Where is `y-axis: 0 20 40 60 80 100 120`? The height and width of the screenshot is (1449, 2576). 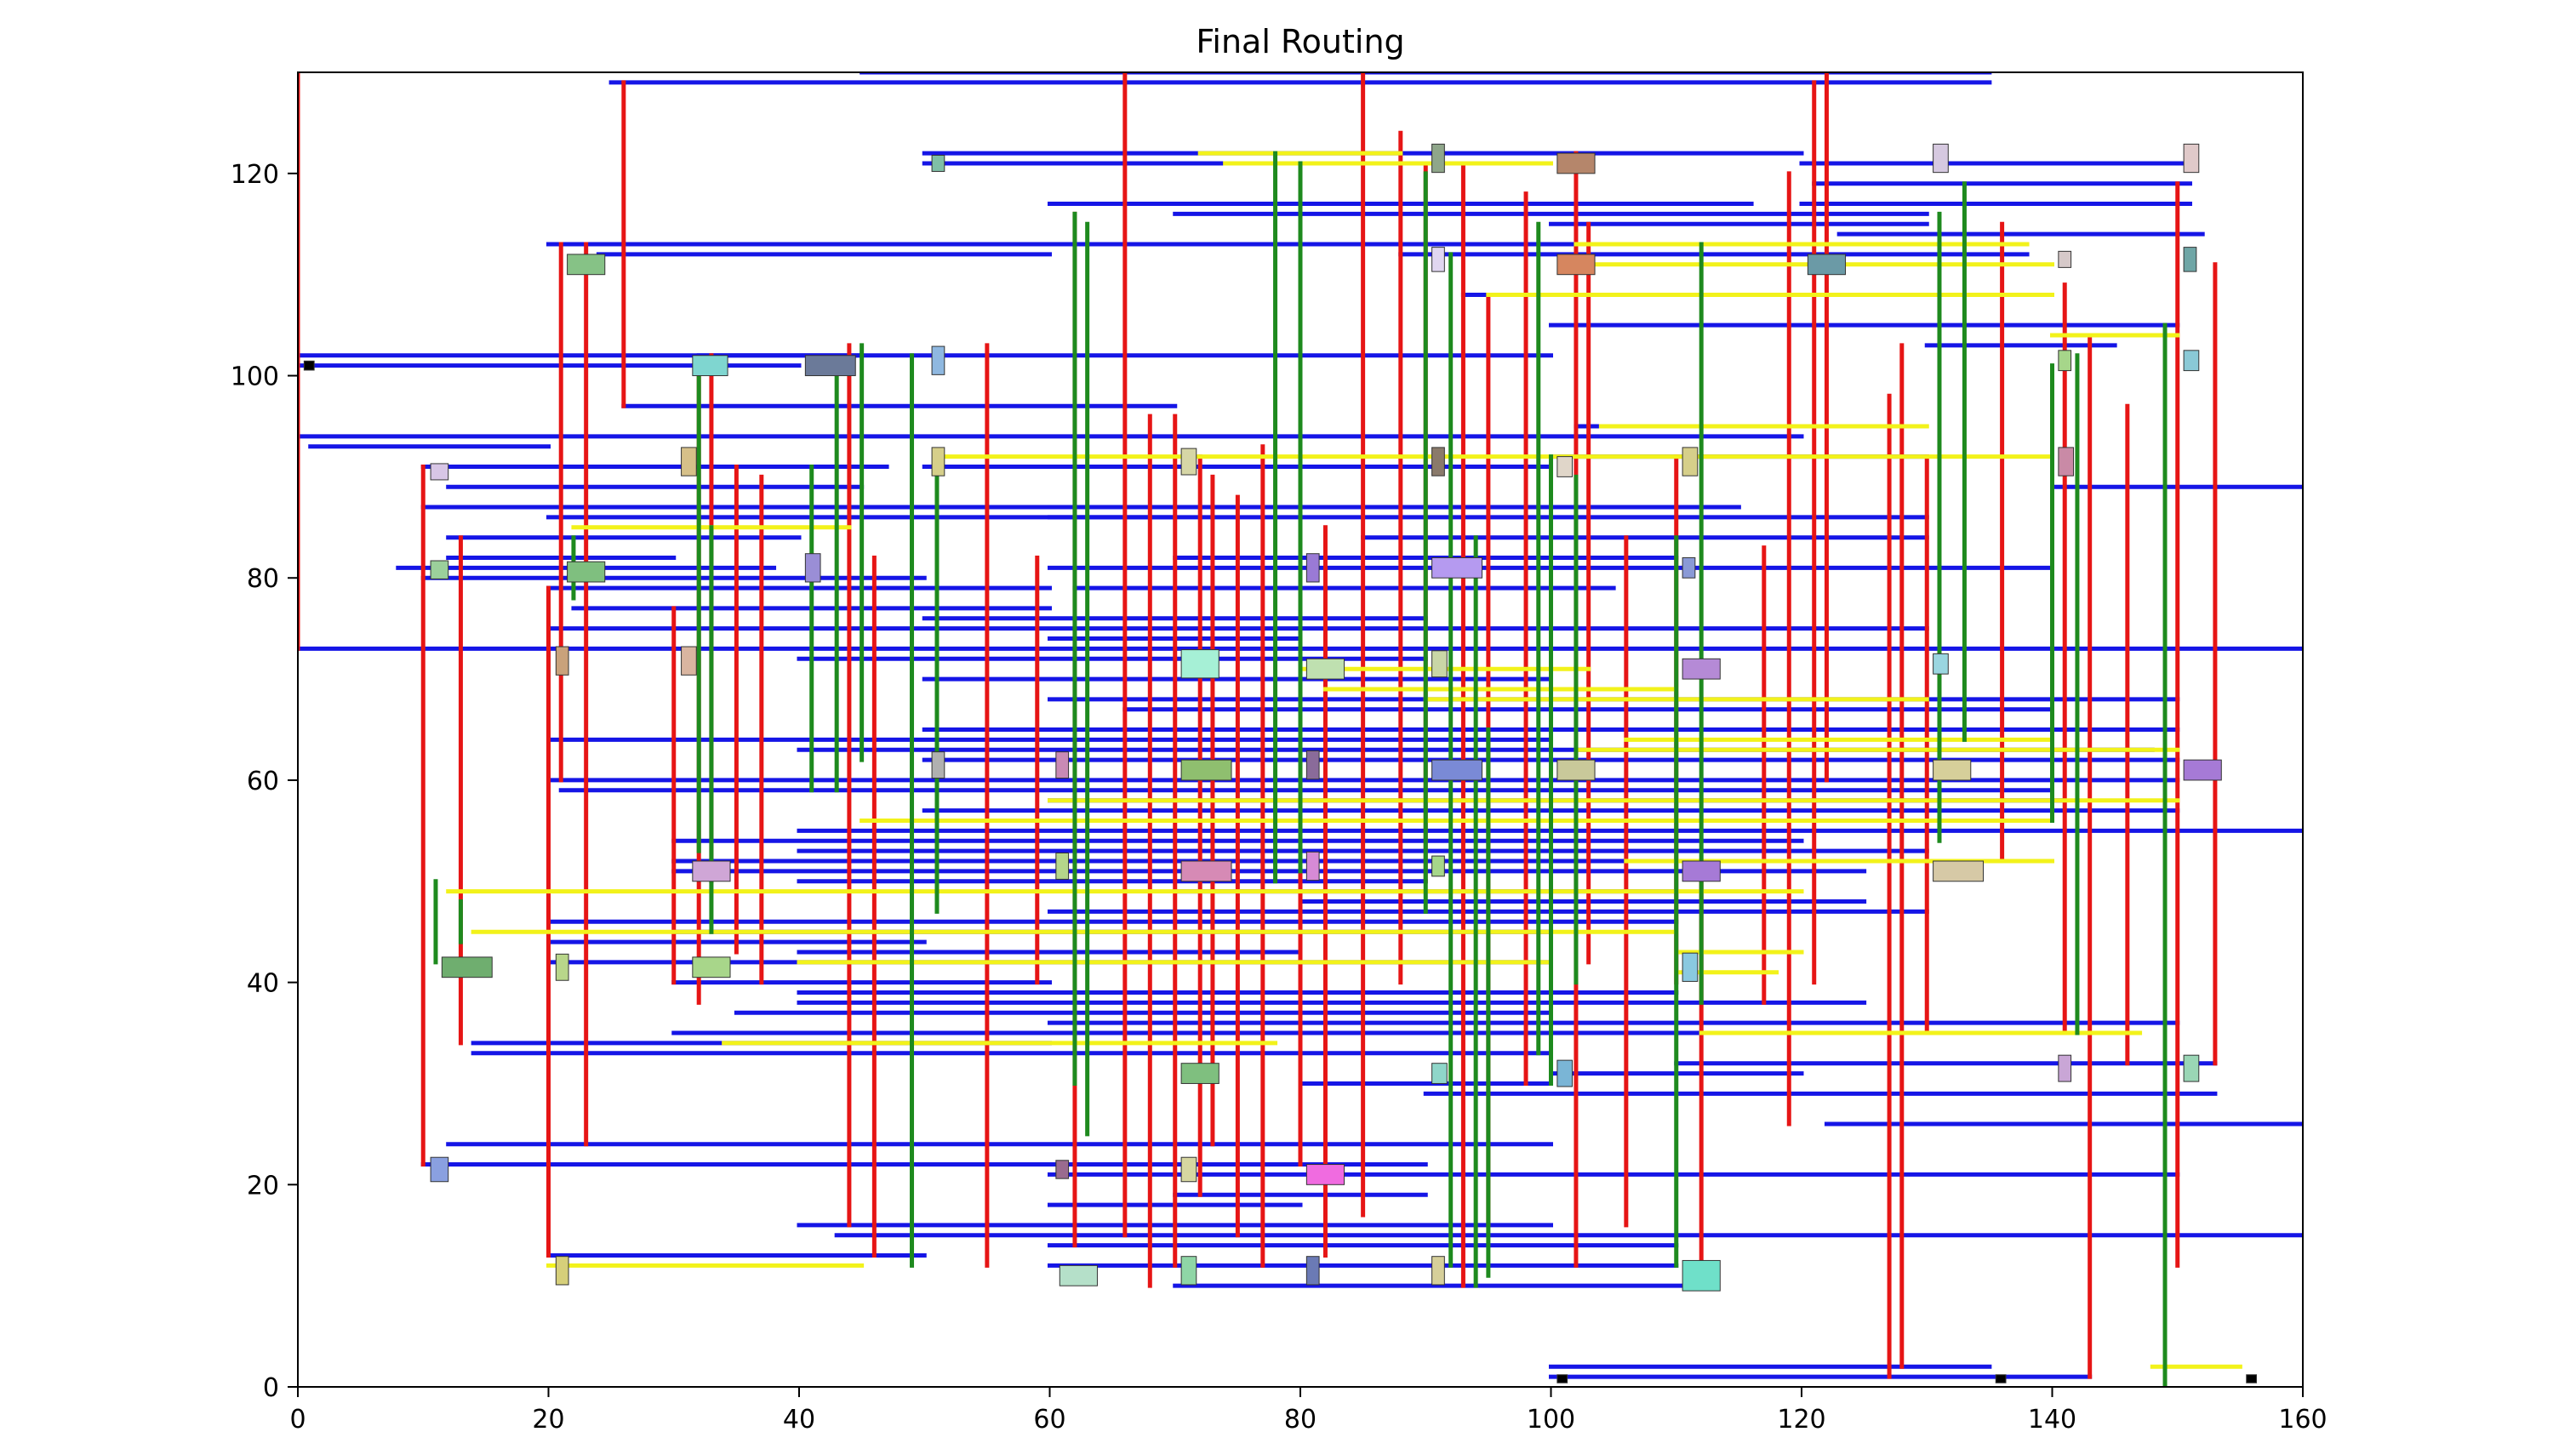 y-axis: 0 20 40 60 80 100 120 is located at coordinates (264, 781).